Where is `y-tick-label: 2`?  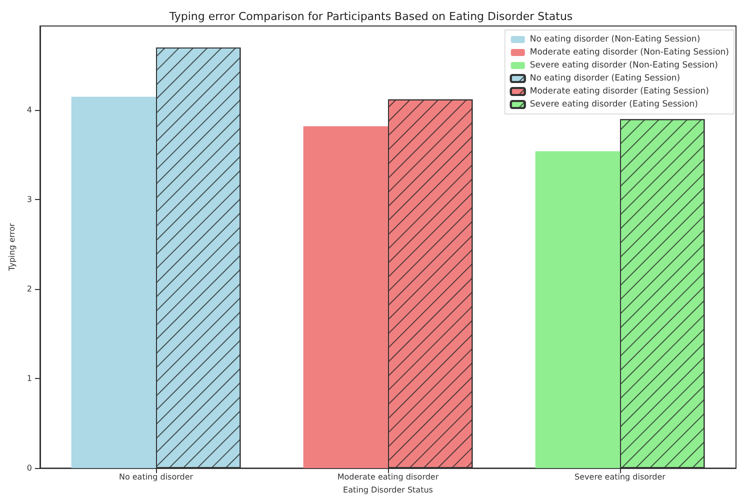 y-tick-label: 2 is located at coordinates (29, 289).